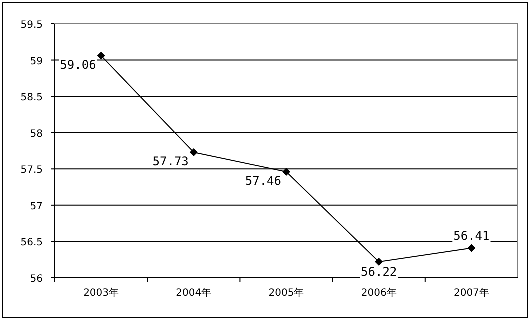 The width and height of the screenshot is (530, 320). What do you see at coordinates (36, 206) in the screenshot?
I see `y-tick-label: 57` at bounding box center [36, 206].